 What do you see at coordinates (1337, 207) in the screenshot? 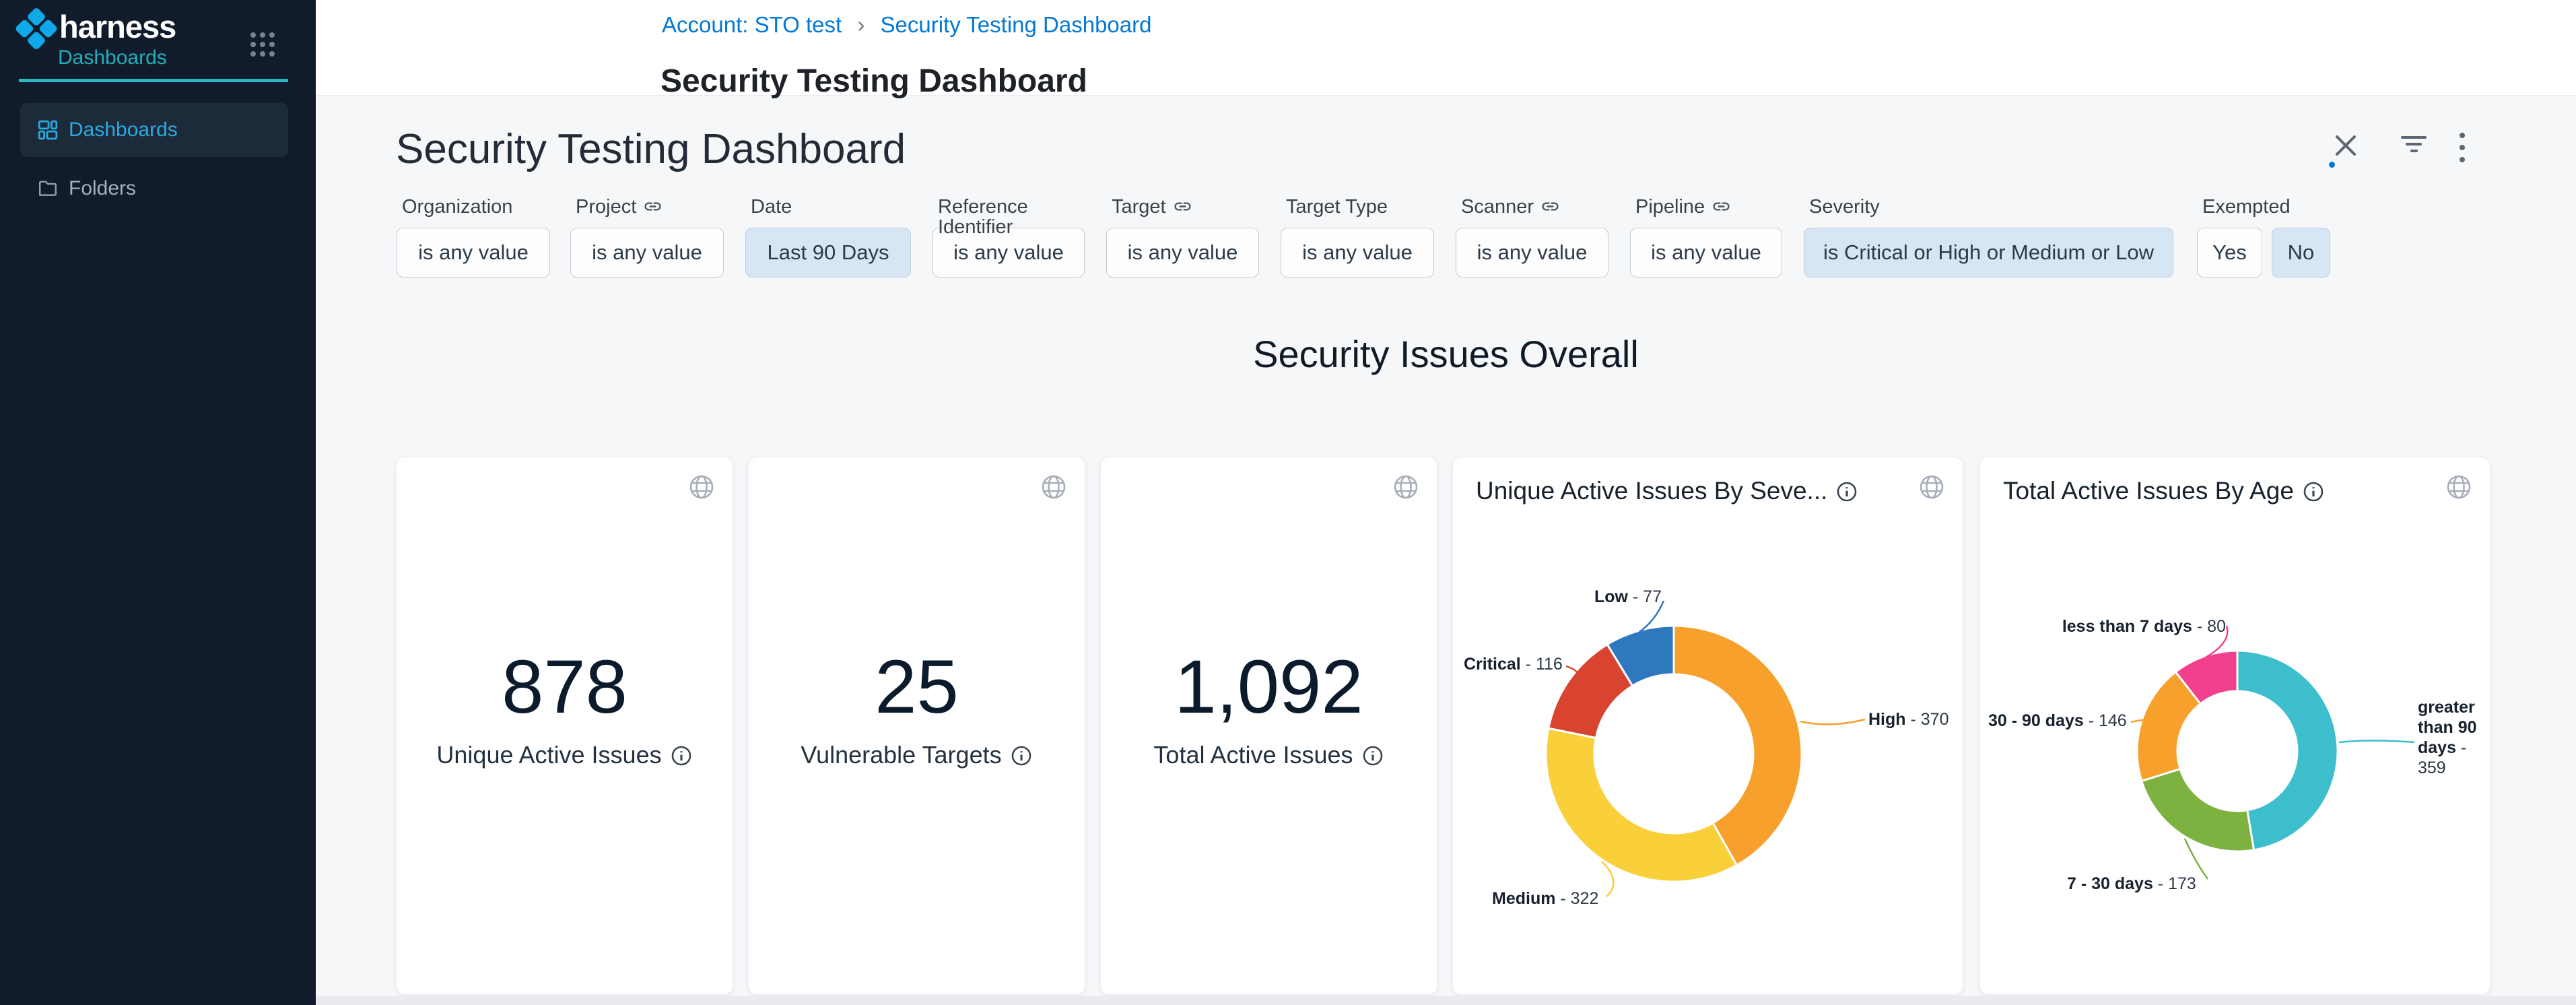
I see `filter-label: Target Type` at bounding box center [1337, 207].